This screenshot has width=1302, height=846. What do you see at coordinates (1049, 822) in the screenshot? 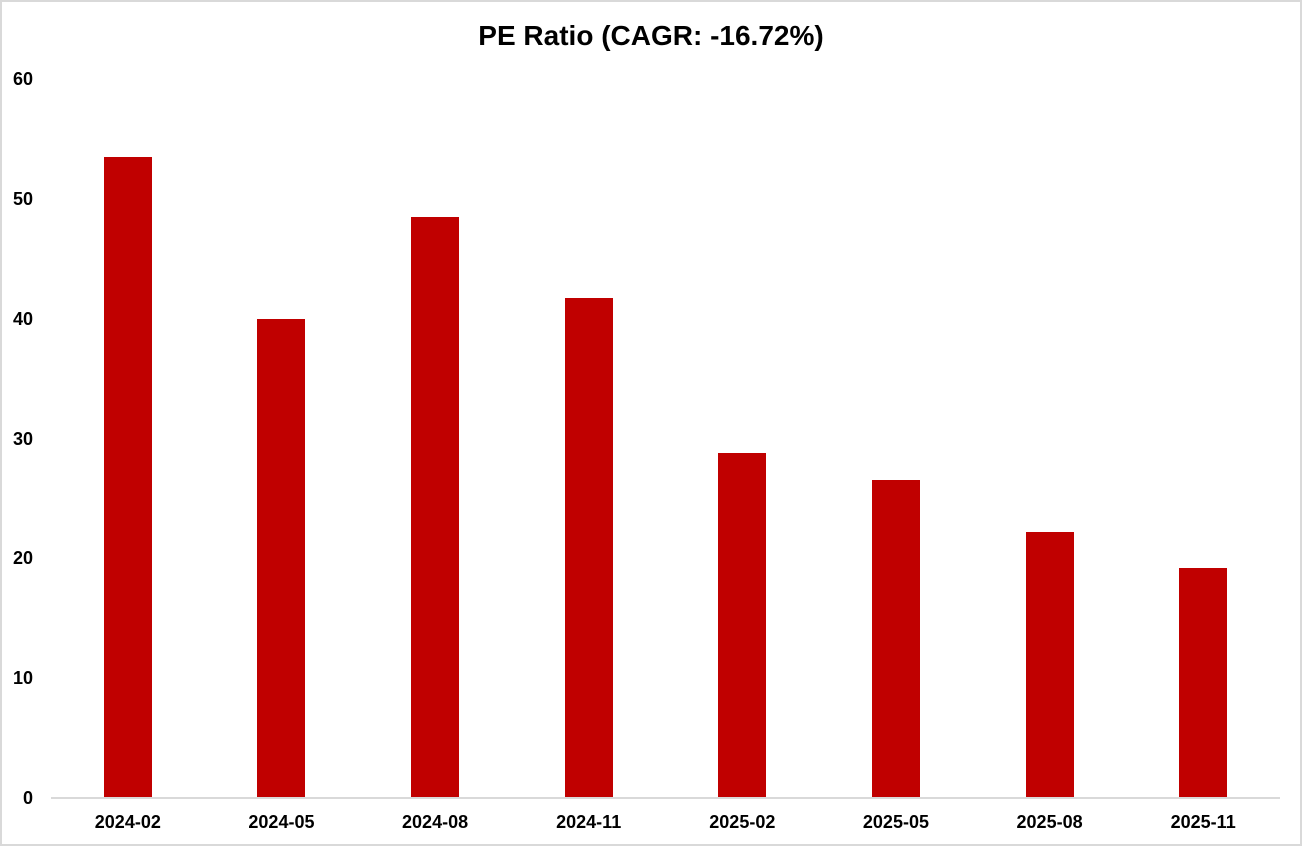
I see `x-axis-tick-label: 2025-08` at bounding box center [1049, 822].